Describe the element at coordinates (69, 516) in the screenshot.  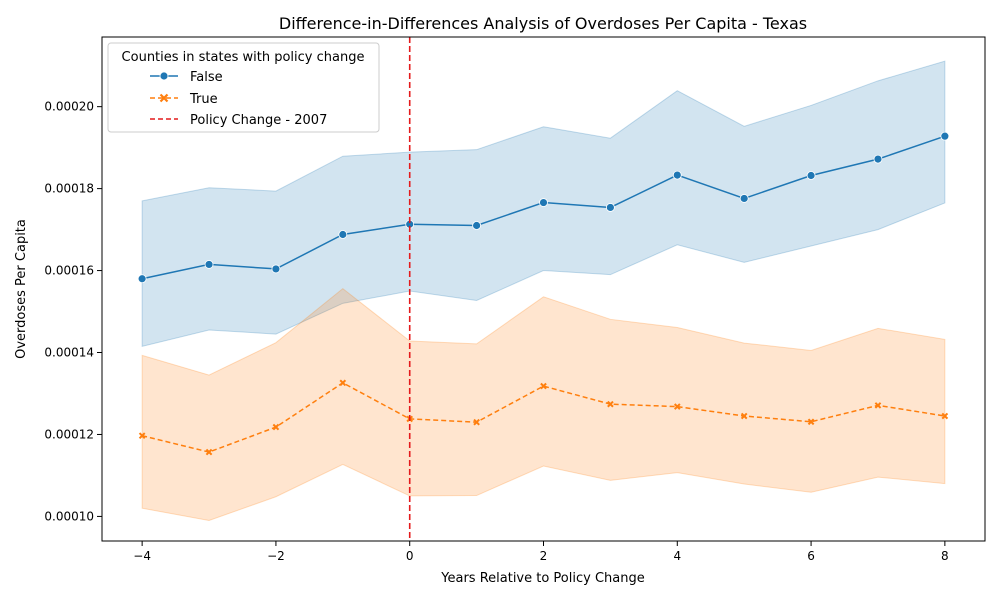
I see `y-tick-label: 0.00010` at that location.